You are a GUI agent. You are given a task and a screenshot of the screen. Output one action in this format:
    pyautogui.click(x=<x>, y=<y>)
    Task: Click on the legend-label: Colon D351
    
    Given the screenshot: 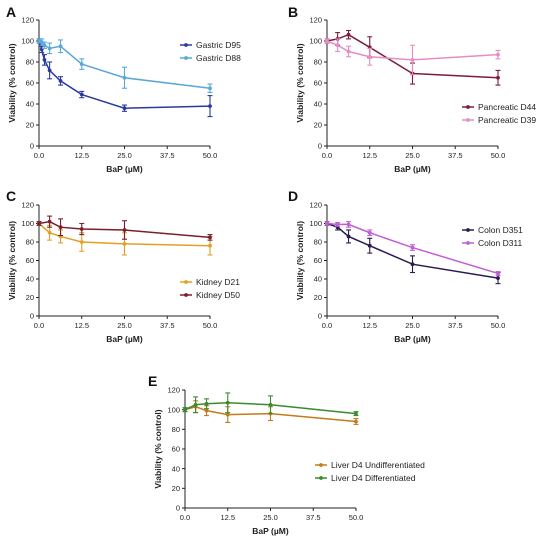 What is the action you would take?
    pyautogui.click(x=500, y=230)
    